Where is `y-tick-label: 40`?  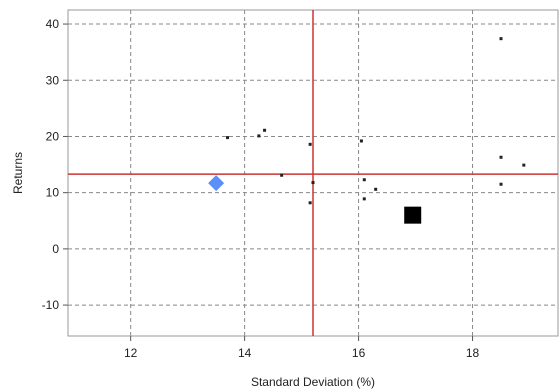
y-tick-label: 40 is located at coordinates (53, 24).